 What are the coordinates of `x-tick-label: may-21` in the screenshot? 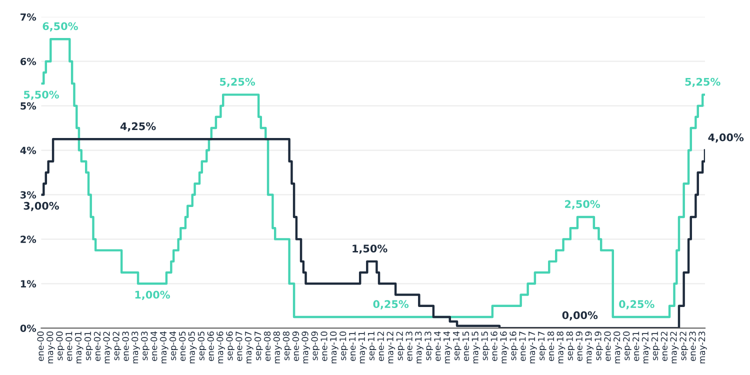 It's located at (646, 348).